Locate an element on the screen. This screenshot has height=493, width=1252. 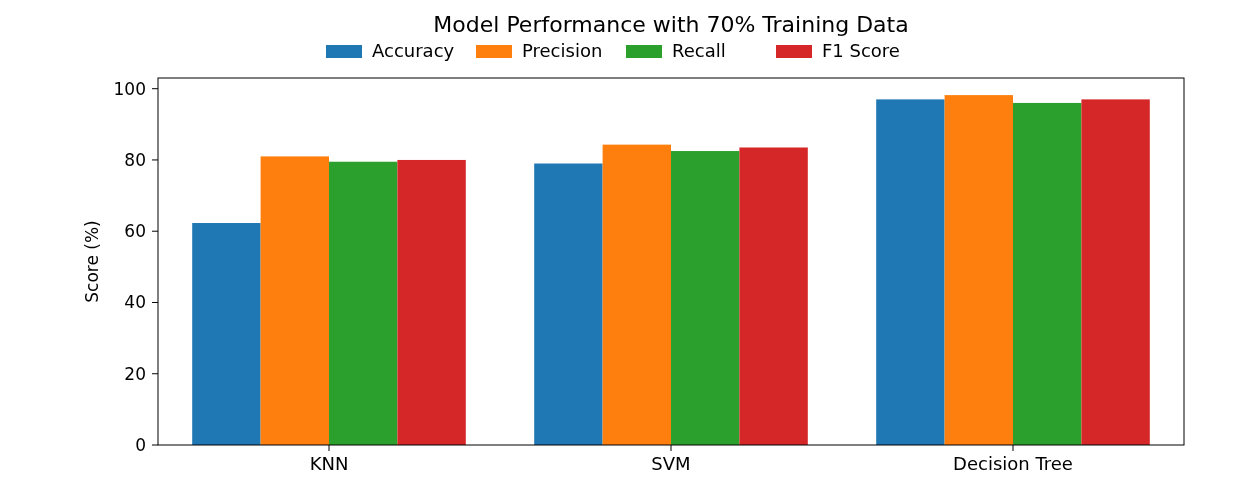
y-tick-label: 0 is located at coordinates (140, 444).